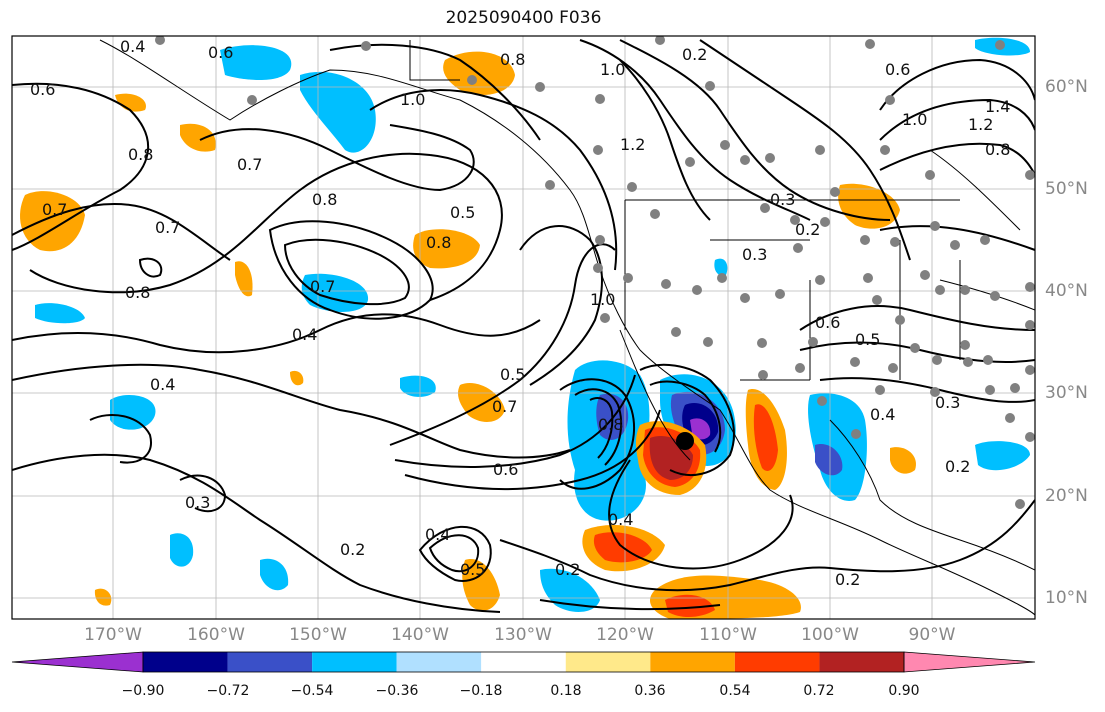 The image size is (1105, 712). What do you see at coordinates (1066, 291) in the screenshot?
I see `lat-label: 40°N` at bounding box center [1066, 291].